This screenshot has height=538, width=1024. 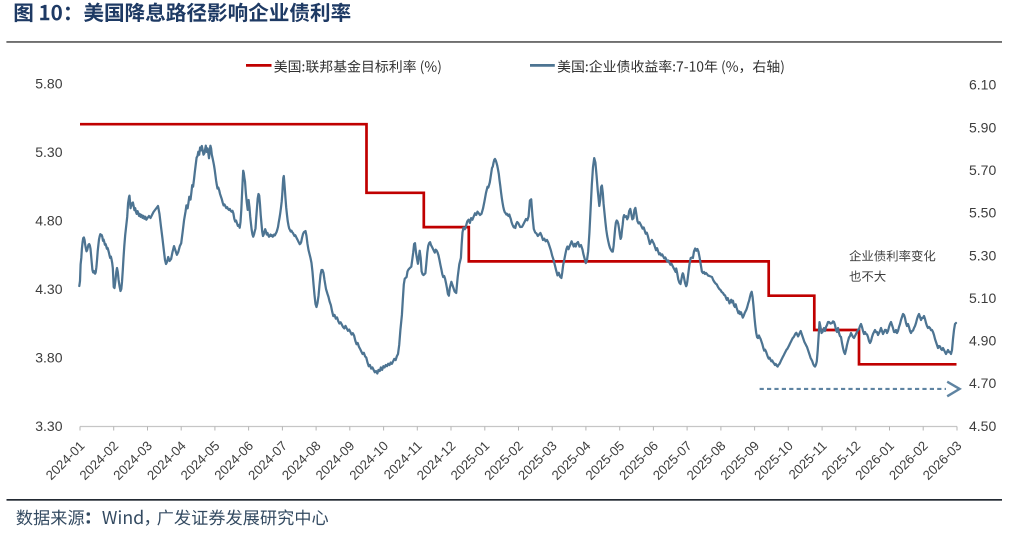 What do you see at coordinates (48, 357) in the screenshot?
I see `svg-text: 3.80` at bounding box center [48, 357].